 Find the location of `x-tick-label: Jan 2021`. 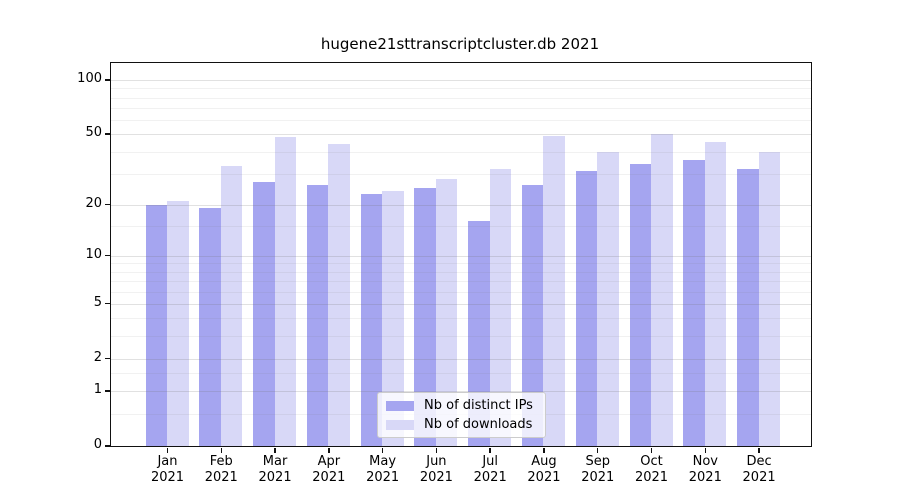

x-tick-label: Jan 2021 is located at coordinates (168, 470).